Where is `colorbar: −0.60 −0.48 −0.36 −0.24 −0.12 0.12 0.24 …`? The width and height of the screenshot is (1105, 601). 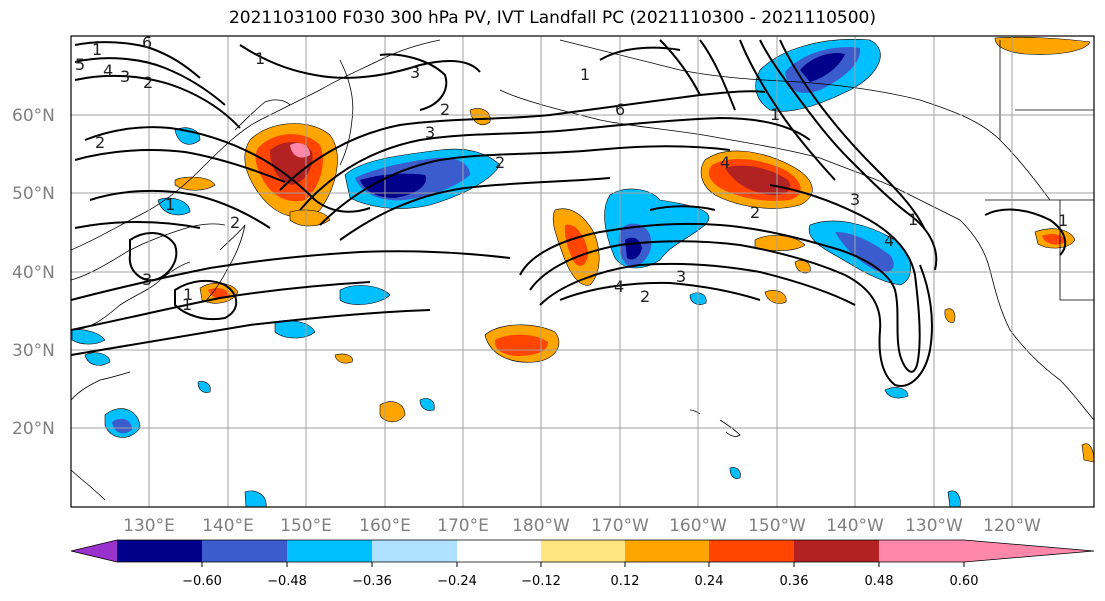 colorbar: −0.60 −0.48 −0.36 −0.24 −0.12 0.12 0.24 … is located at coordinates (582, 564).